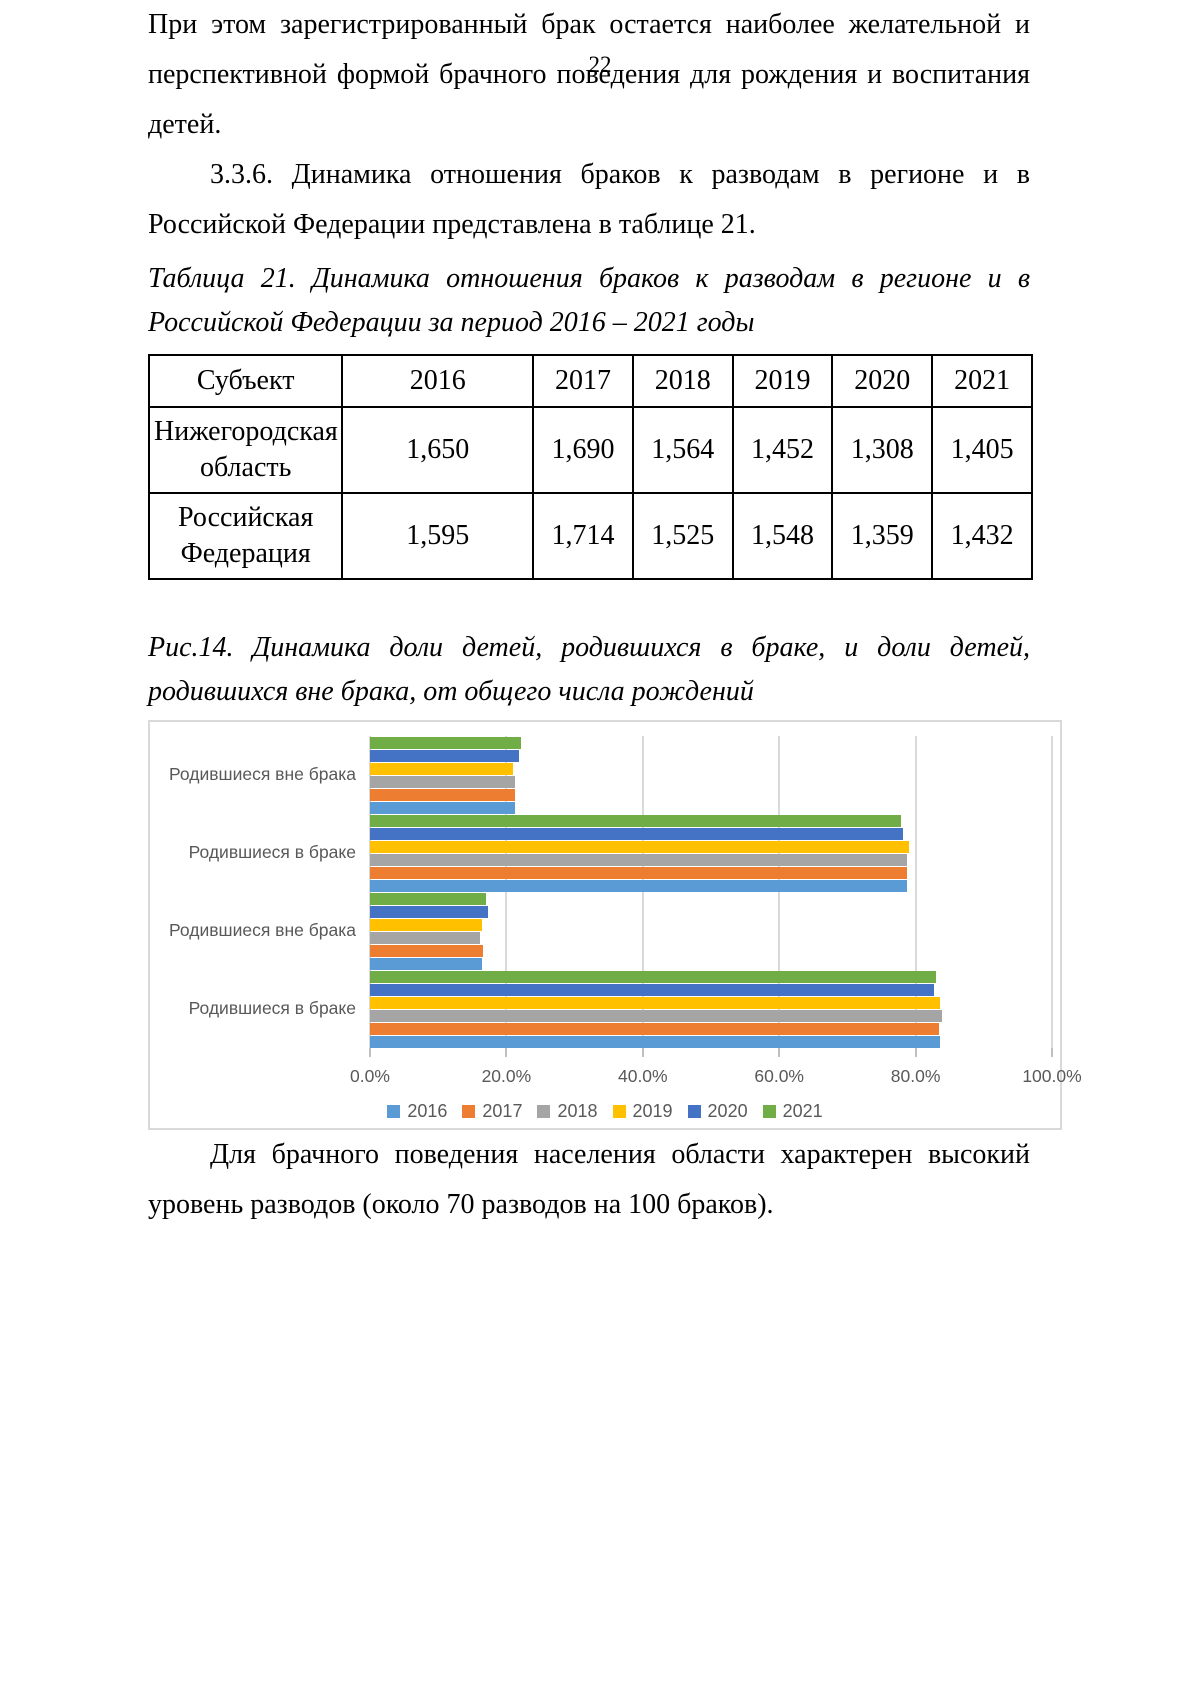 This screenshot has width=1200, height=1697. I want to click on value-cell: 1,452, so click(782, 450).